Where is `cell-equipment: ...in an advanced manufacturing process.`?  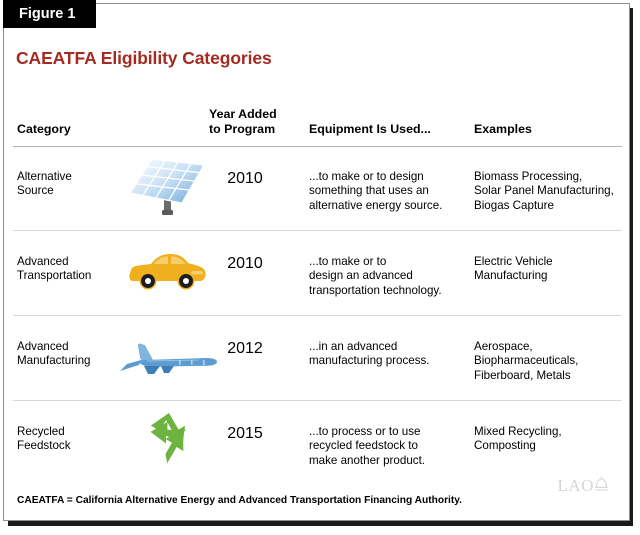 cell-equipment: ...in an advanced manufacturing process. is located at coordinates (369, 354).